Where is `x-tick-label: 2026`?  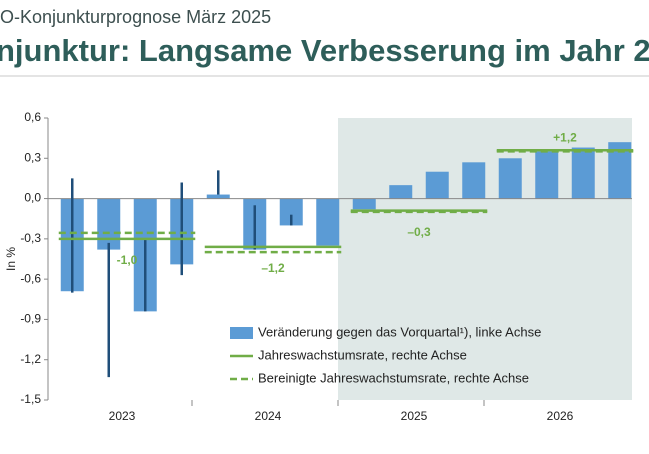
x-tick-label: 2026 is located at coordinates (560, 416).